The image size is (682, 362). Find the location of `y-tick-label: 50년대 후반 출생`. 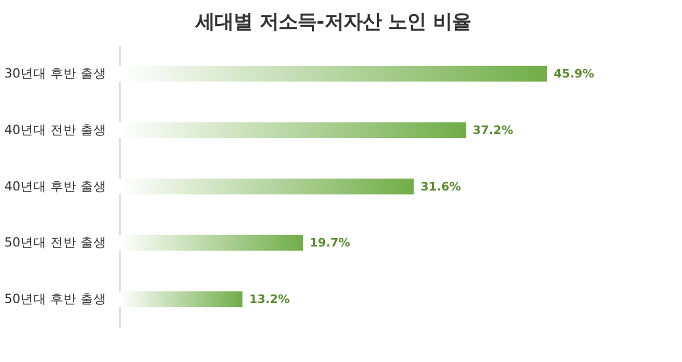

y-tick-label: 50년대 후반 출생 is located at coordinates (55, 298).